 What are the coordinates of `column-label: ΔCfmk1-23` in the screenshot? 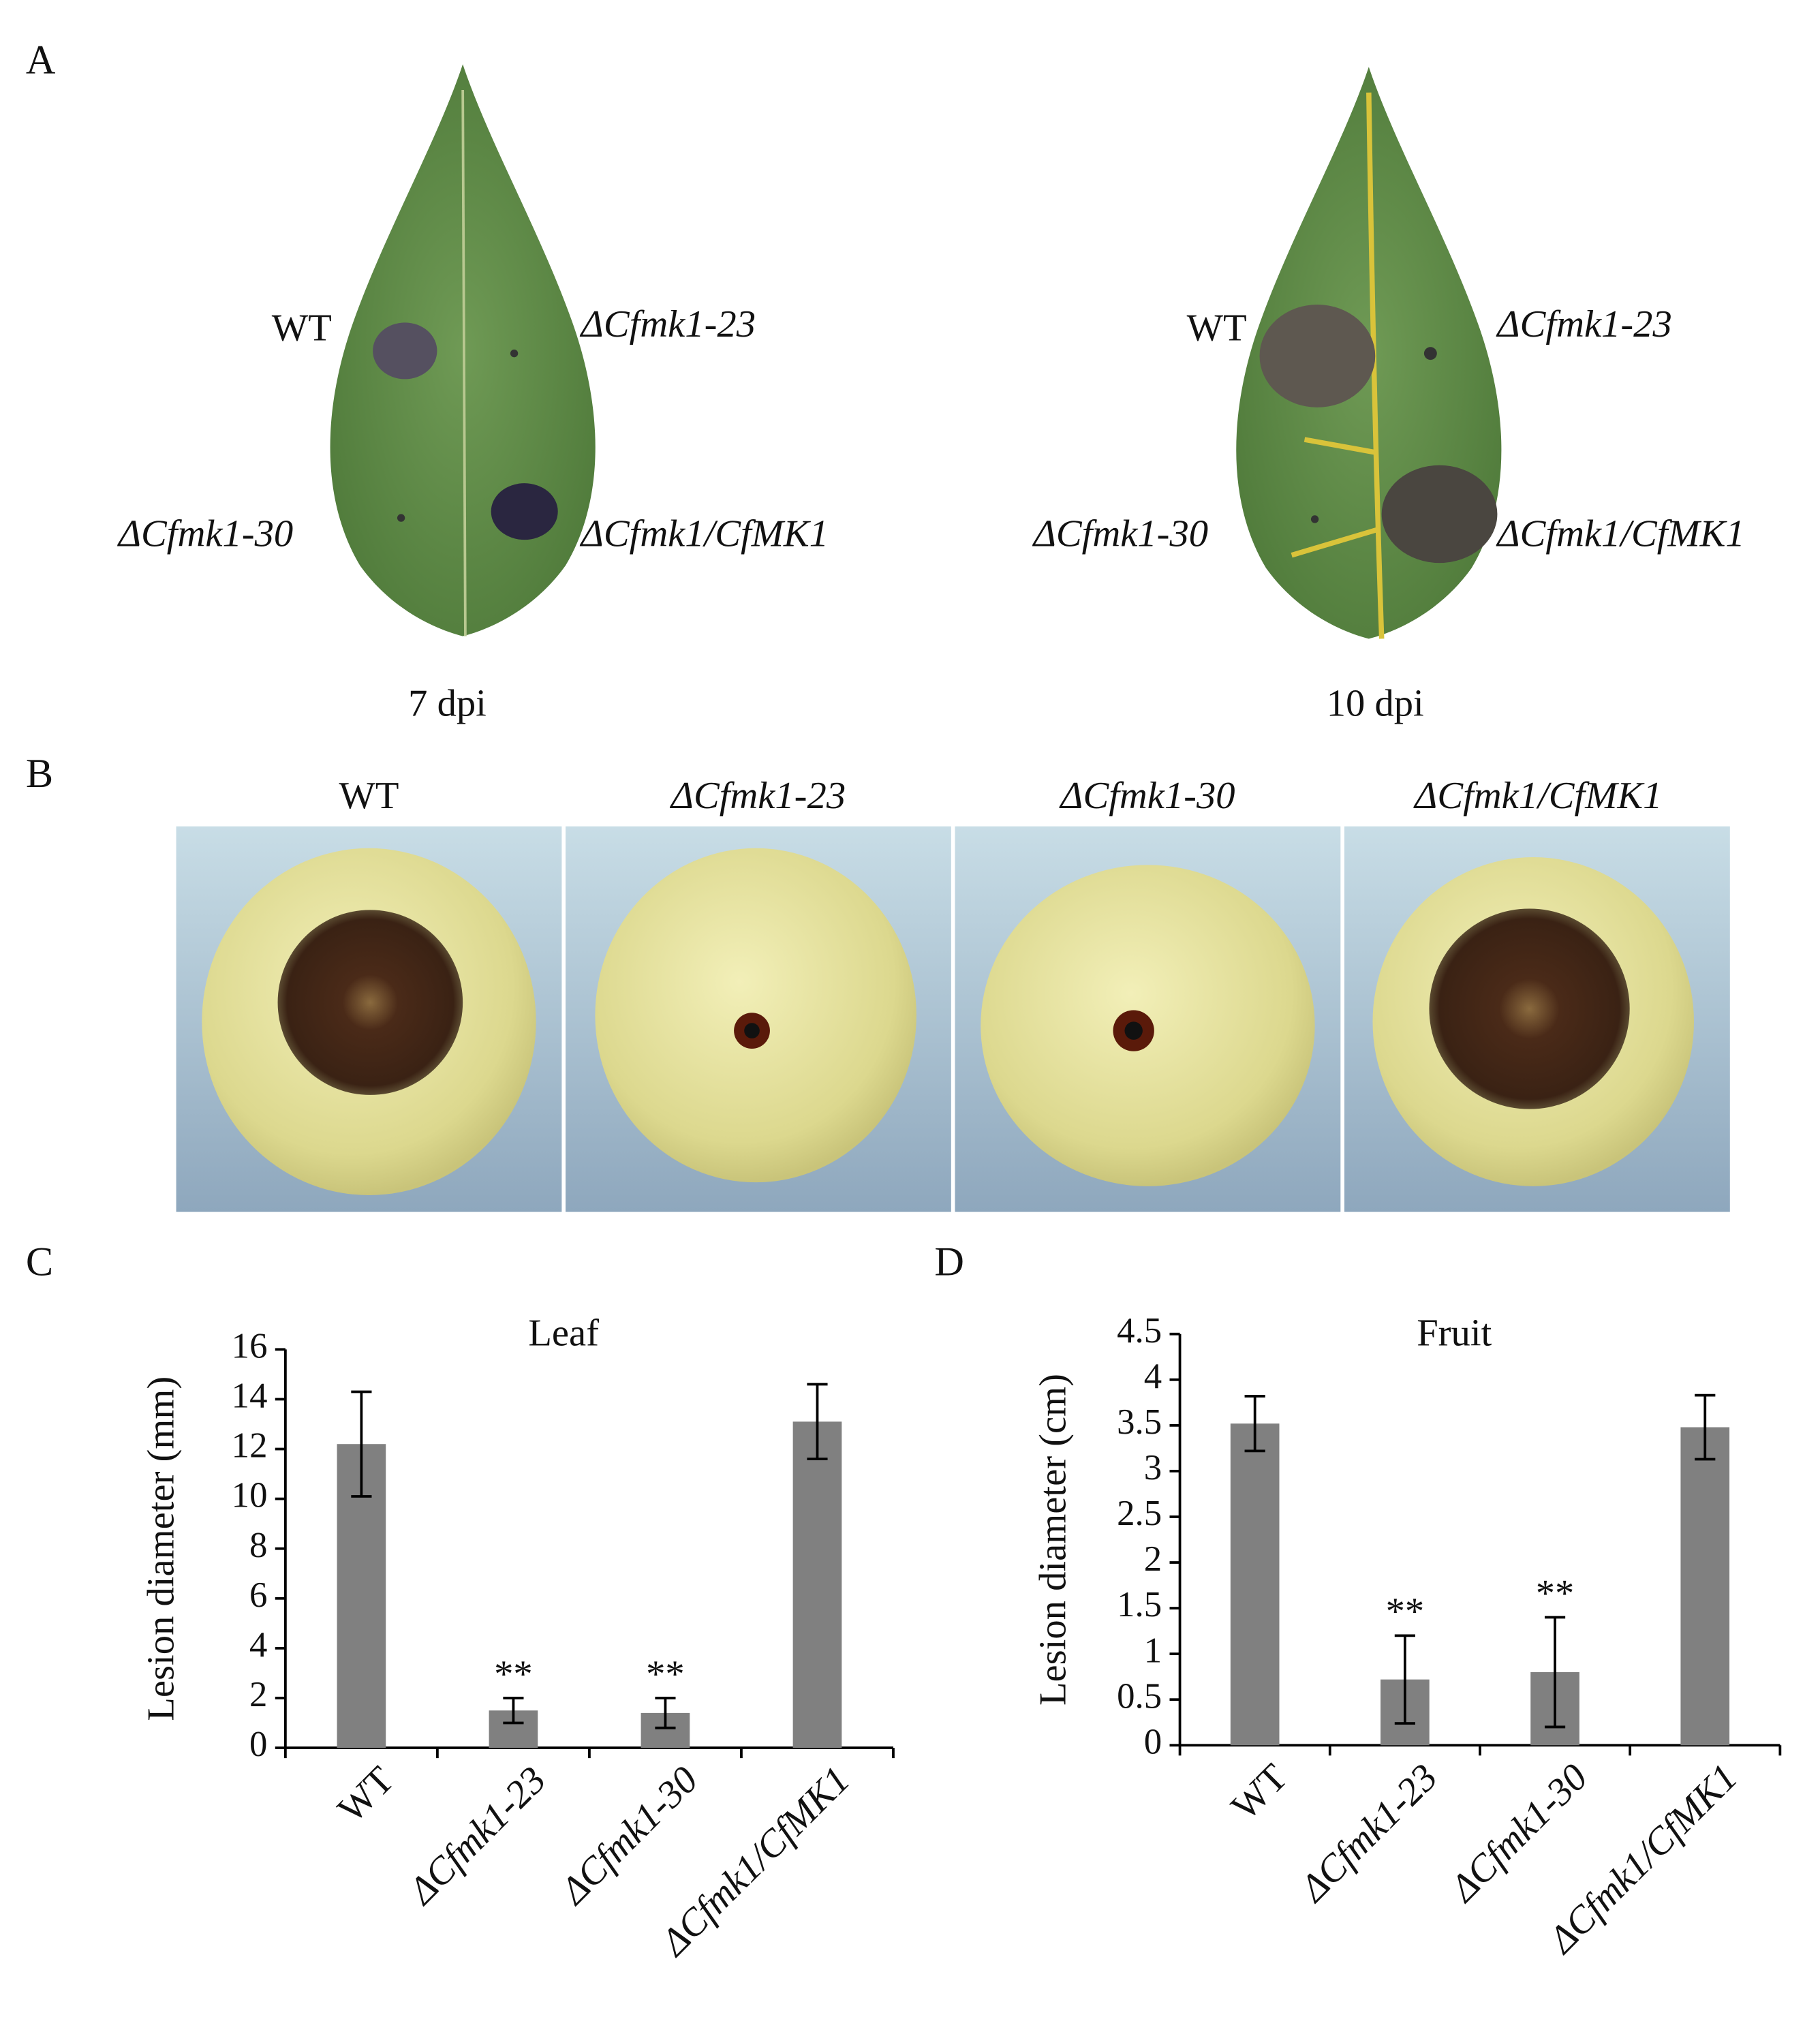 It's located at (758, 796).